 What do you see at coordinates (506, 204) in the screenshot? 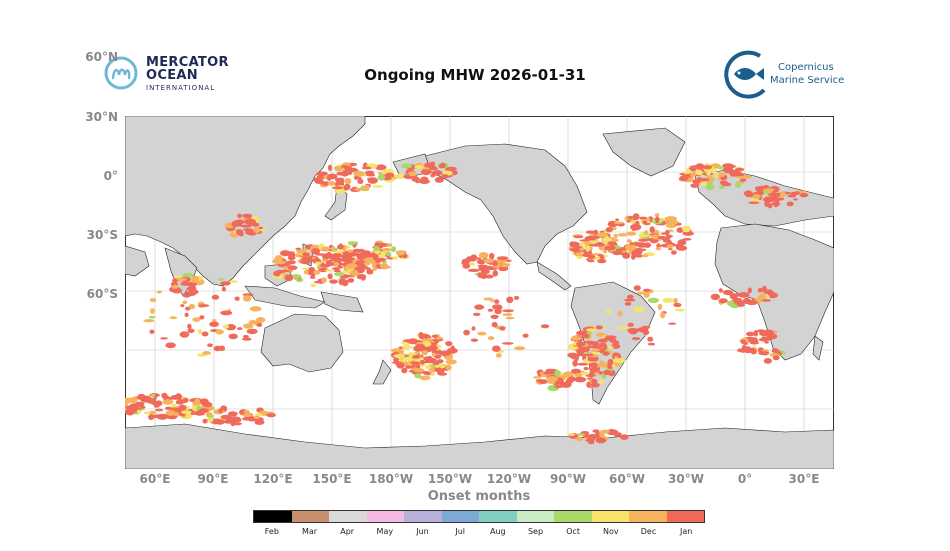
I see `land-north-america` at bounding box center [506, 204].